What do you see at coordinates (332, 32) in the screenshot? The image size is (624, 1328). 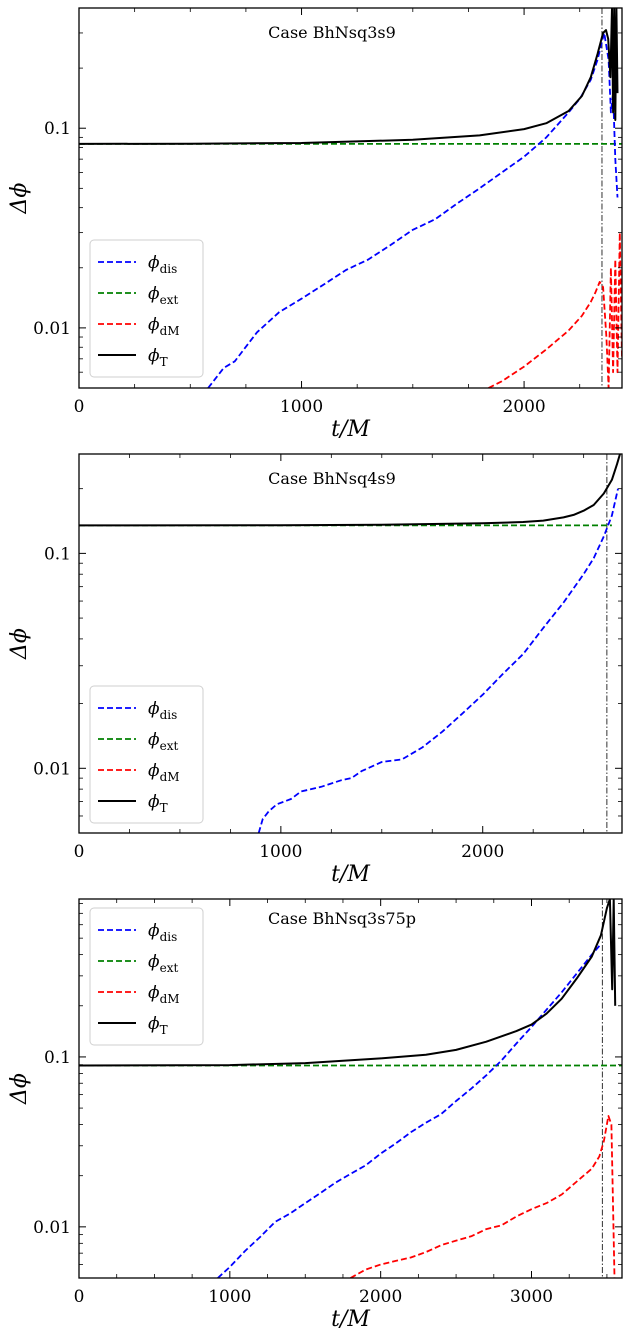 I see `chart-title: Case BhNsq3s9` at bounding box center [332, 32].